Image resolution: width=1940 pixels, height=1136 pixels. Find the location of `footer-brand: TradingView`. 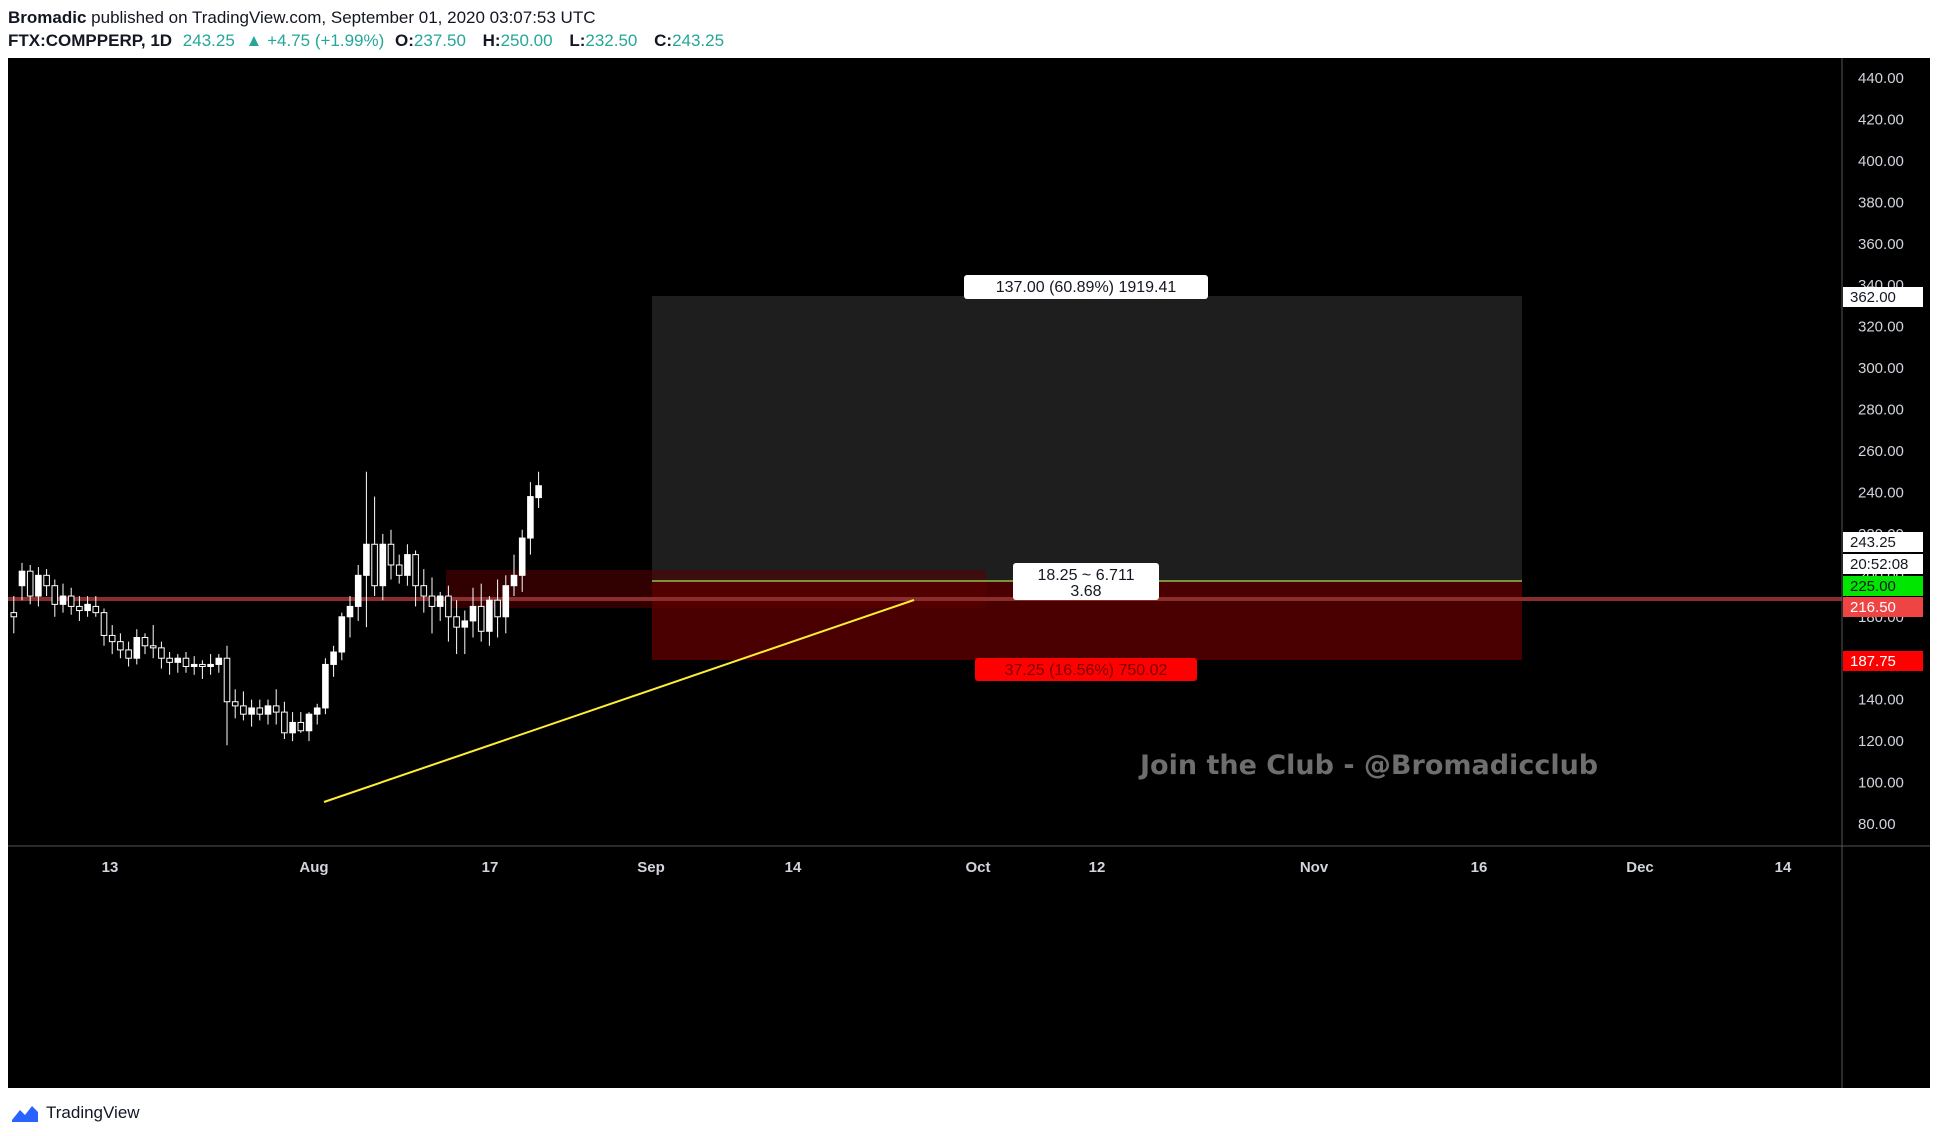

footer-brand: TradingView is located at coordinates (93, 1112).